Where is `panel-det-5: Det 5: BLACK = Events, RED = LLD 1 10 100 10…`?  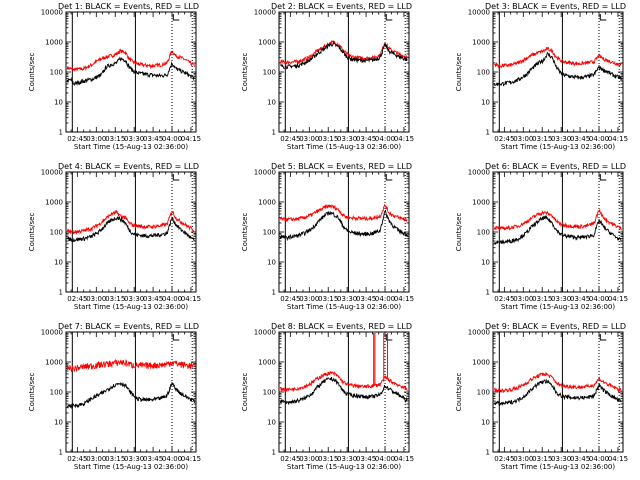
panel-det-5: Det 5: BLACK = Events, RED = LLD 1 10 100 10… is located at coordinates (327, 236).